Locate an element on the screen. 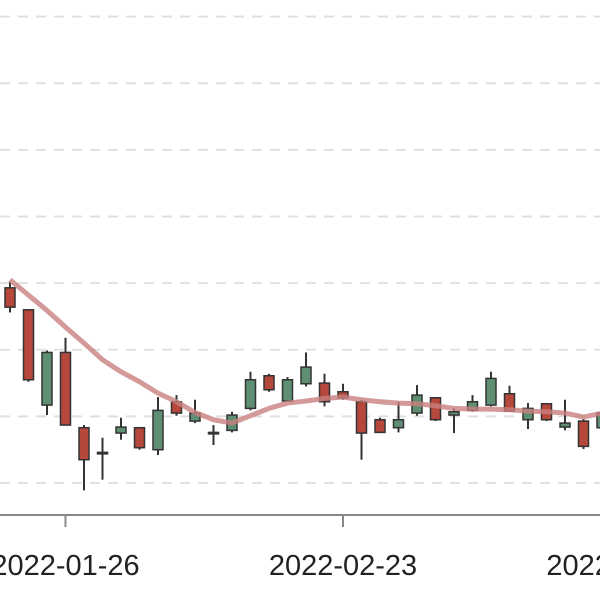  x-tick-label: 2022-03-23 is located at coordinates (573, 566).